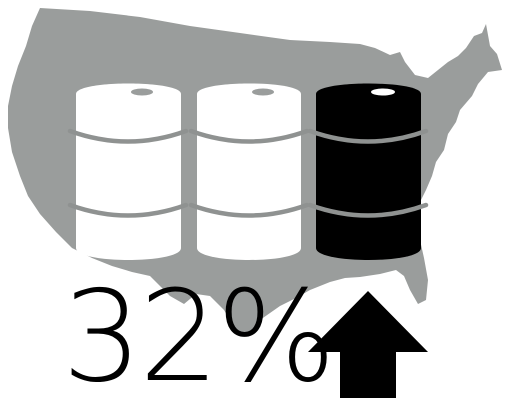 The image size is (505, 402). Describe the element at coordinates (128, 210) in the screenshot. I see `barrel-1-lower-ring` at that location.